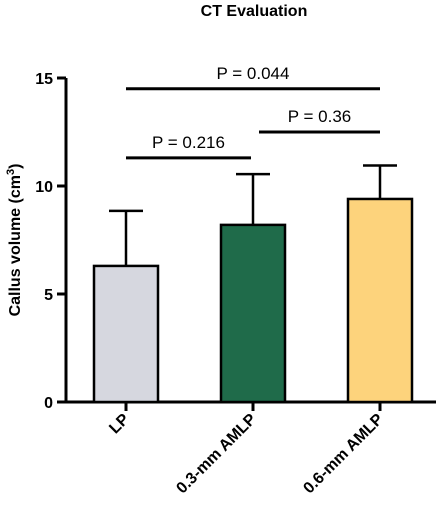 Image resolution: width=446 pixels, height=514 pixels. I want to click on x-tick-label: 0.3-mm AMLP, so click(216, 454).